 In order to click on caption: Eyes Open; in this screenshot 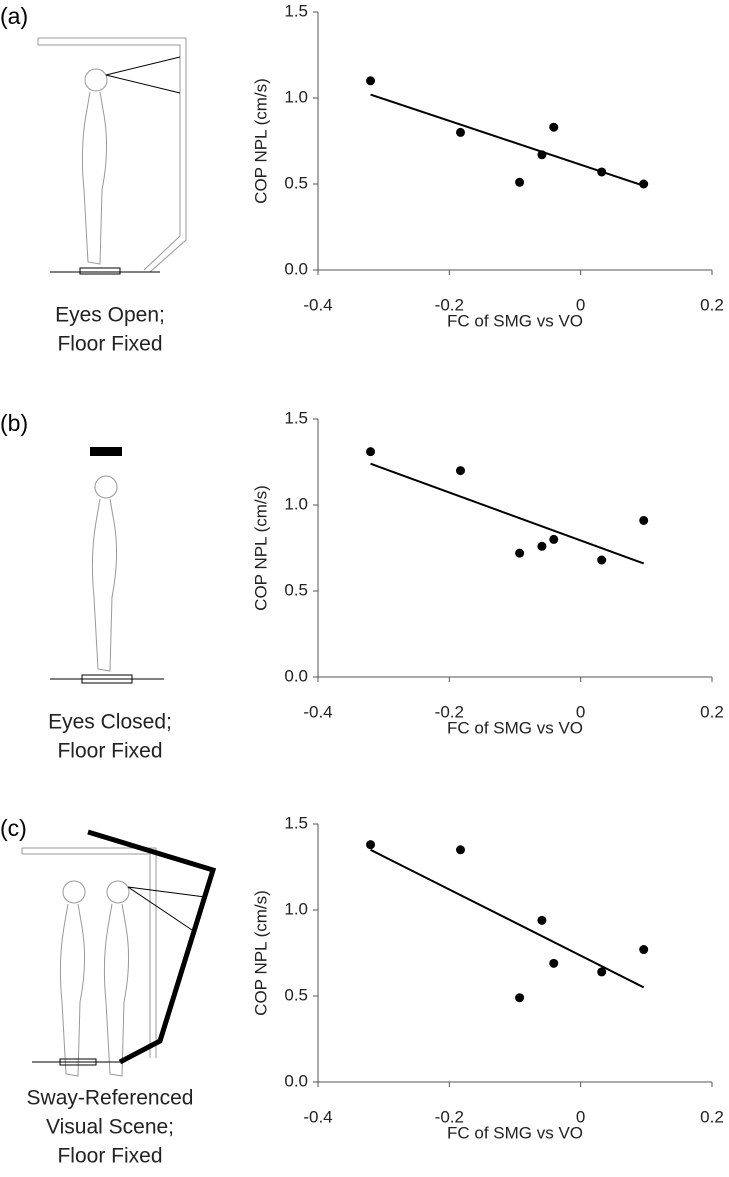, I will do `click(110, 315)`.